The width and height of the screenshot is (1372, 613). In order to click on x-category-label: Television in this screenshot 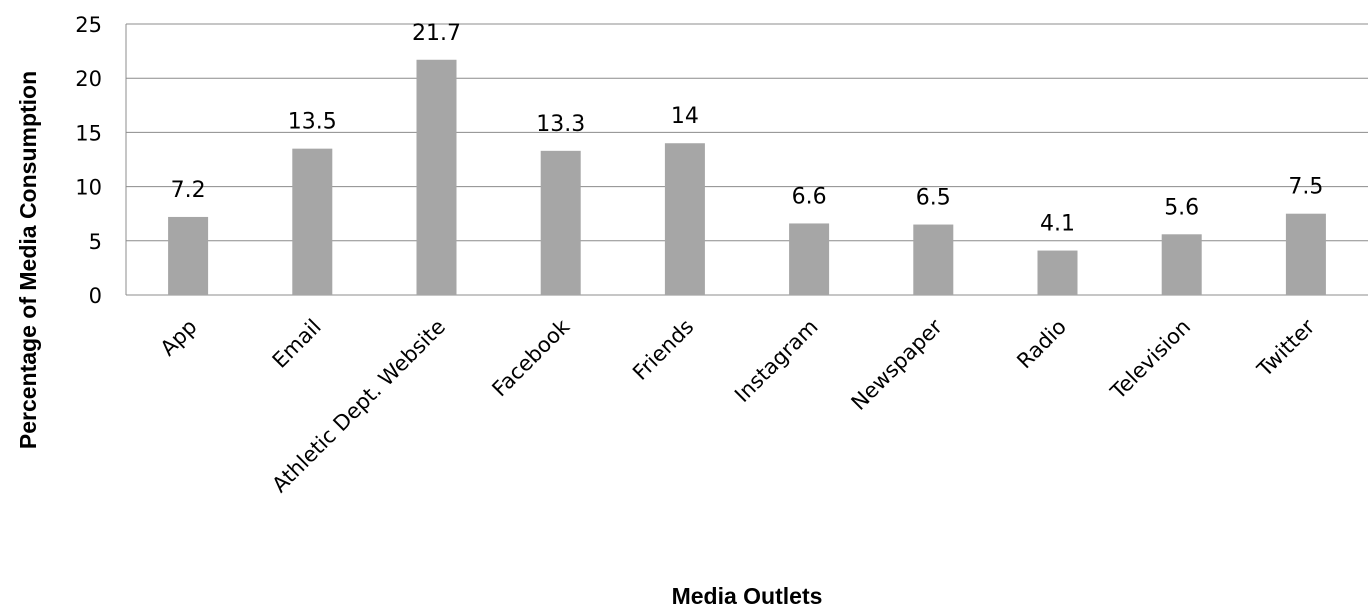, I will do `click(1150, 360)`.